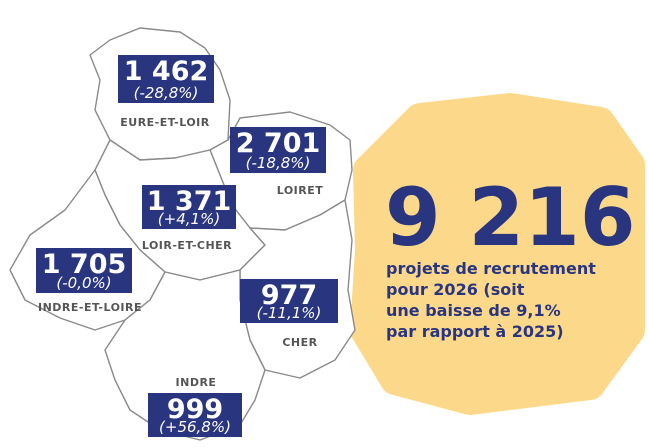  Describe the element at coordinates (299, 342) in the screenshot. I see `region-name: CHER` at that location.